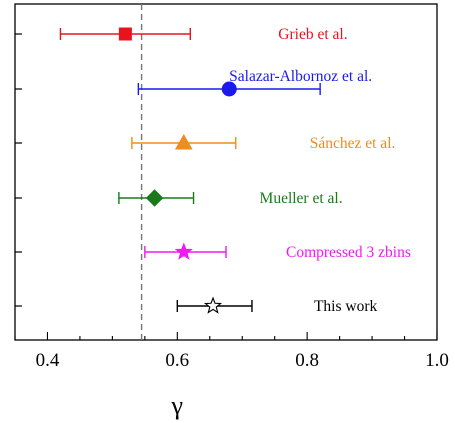 The width and height of the screenshot is (455, 423). Describe the element at coordinates (437, 360) in the screenshot. I see `x-tick-label: 1.0` at that location.